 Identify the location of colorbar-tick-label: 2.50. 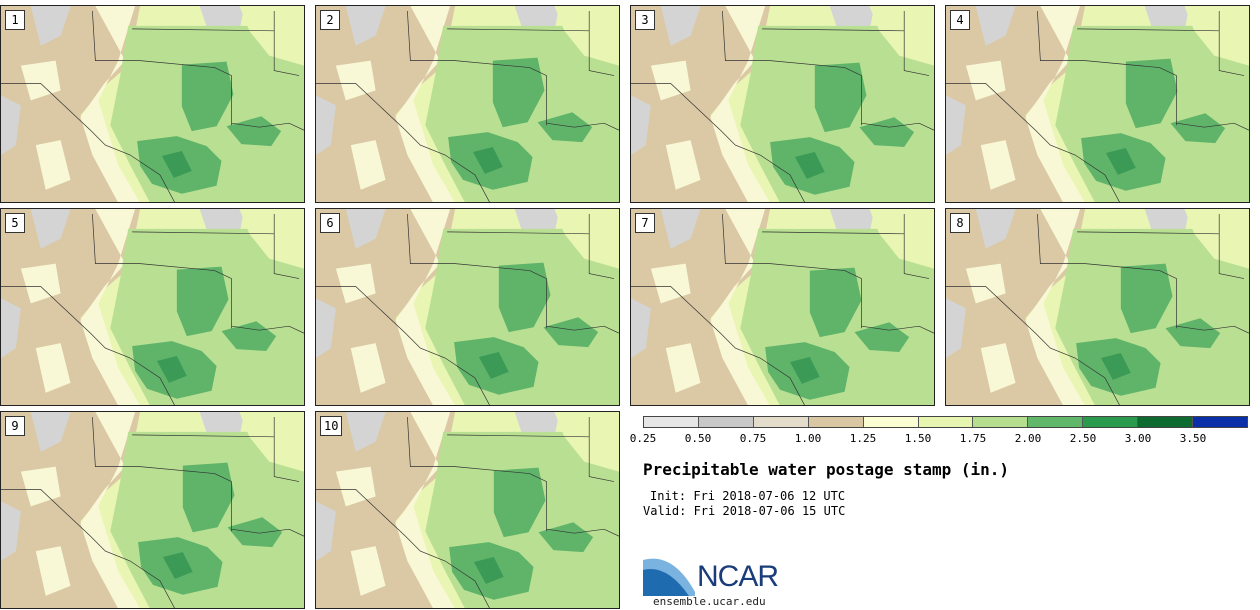
(1083, 438).